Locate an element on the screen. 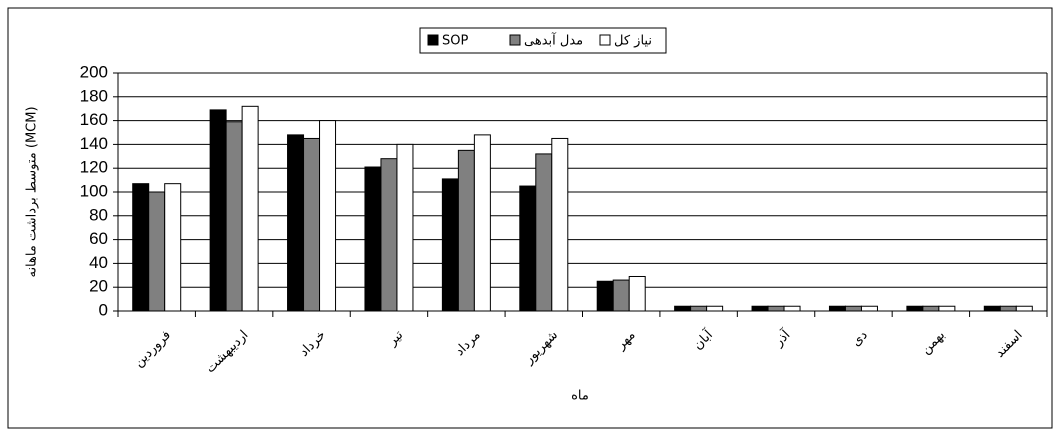 Image resolution: width=1060 pixels, height=440 pixels. y-tick-label: 200 is located at coordinates (94, 71).